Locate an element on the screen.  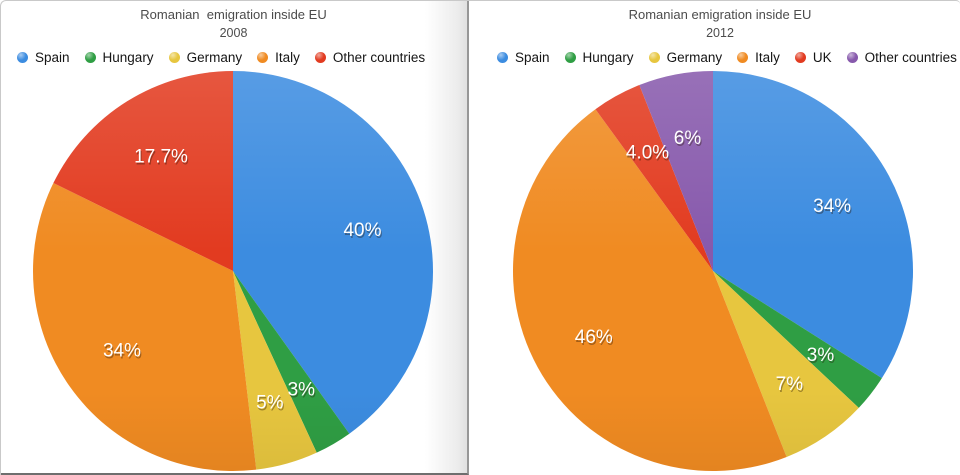
legend-2008: Spain Hungary Germany Italy Other countries is located at coordinates (233, 57).